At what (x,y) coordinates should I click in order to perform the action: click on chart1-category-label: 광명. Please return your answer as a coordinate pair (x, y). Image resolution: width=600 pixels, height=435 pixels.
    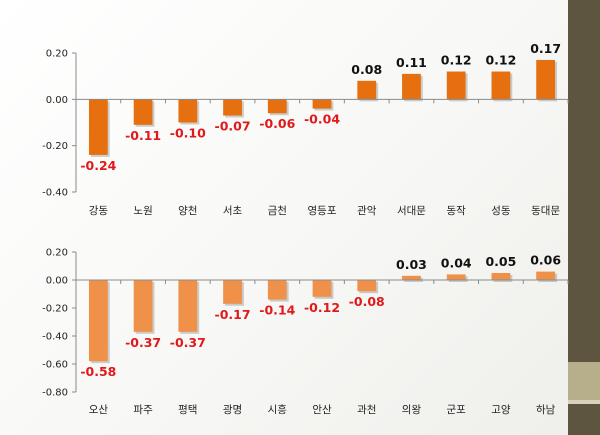
    Looking at the image, I should click on (232, 410).